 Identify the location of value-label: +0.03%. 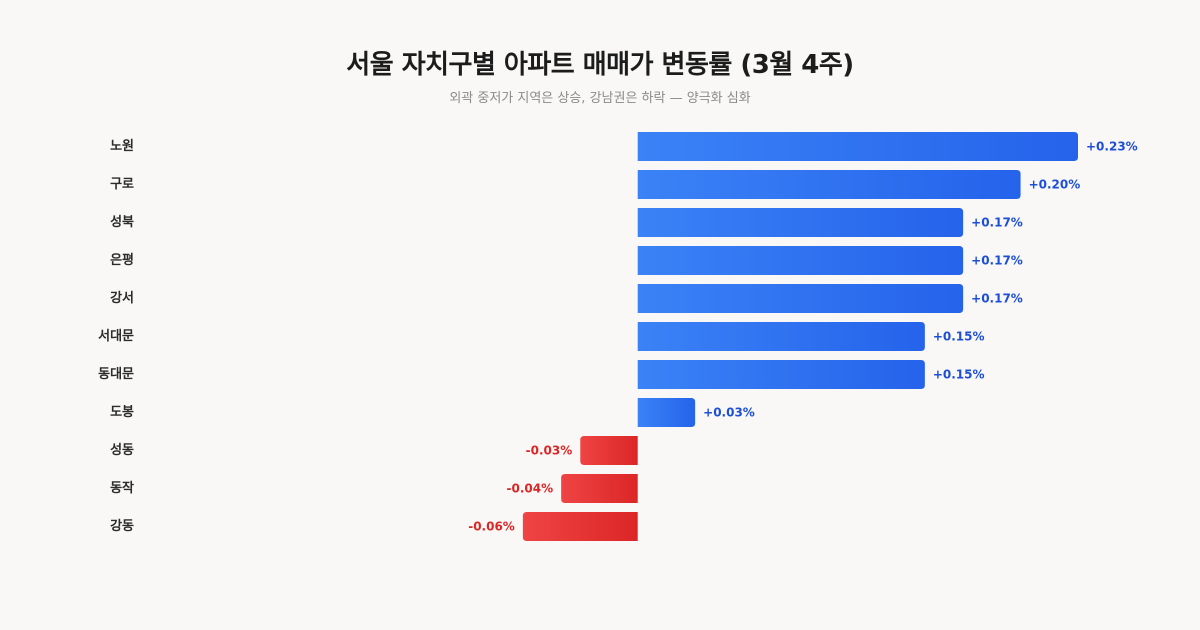
(729, 413).